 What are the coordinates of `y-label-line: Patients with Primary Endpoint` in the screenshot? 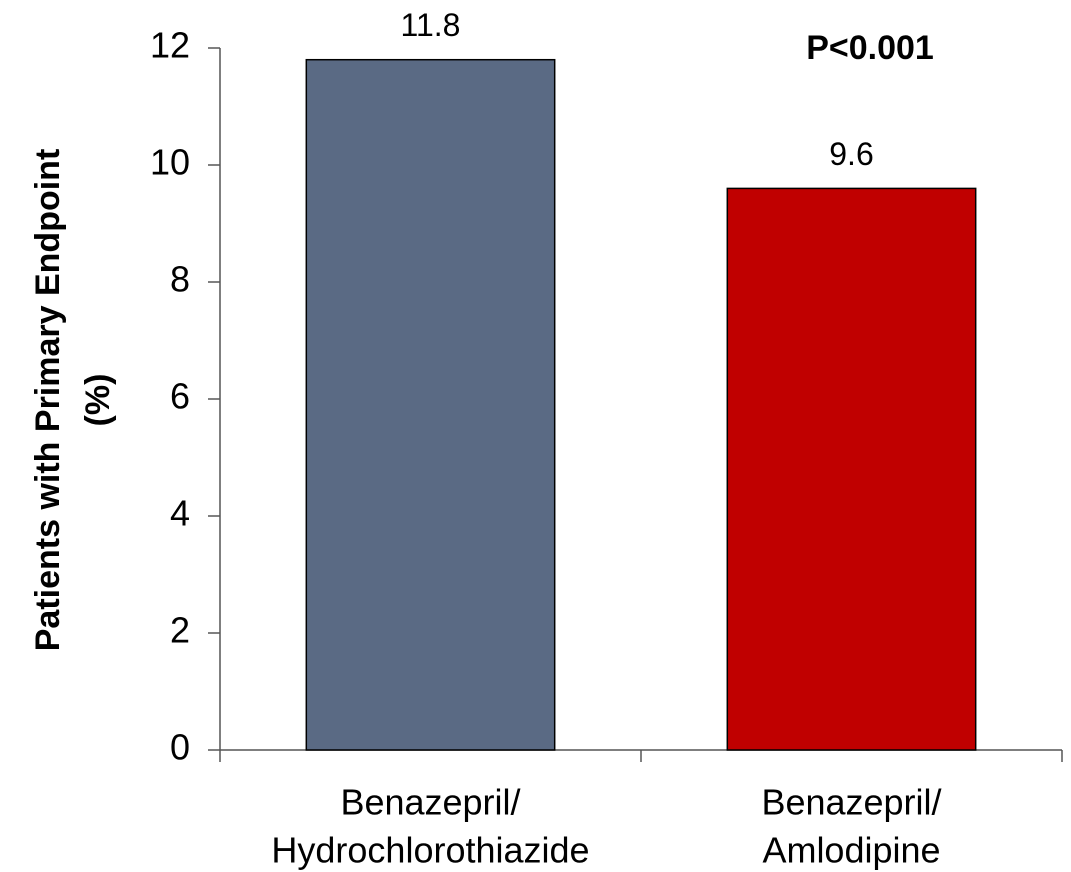 It's located at (48, 400).